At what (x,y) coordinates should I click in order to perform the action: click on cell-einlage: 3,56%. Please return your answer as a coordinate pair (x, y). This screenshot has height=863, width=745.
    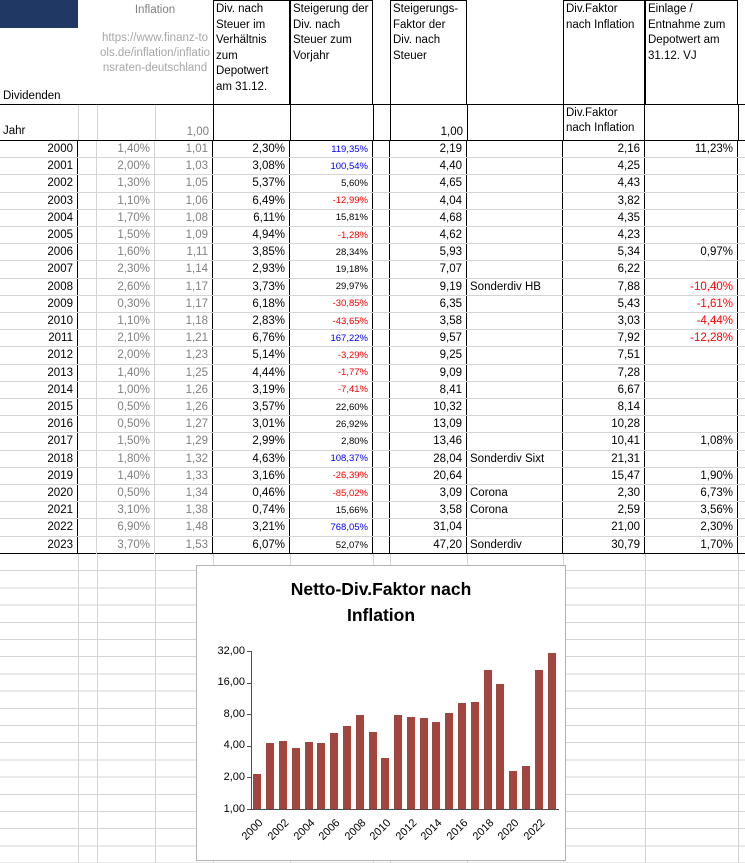
    Looking at the image, I should click on (691, 510).